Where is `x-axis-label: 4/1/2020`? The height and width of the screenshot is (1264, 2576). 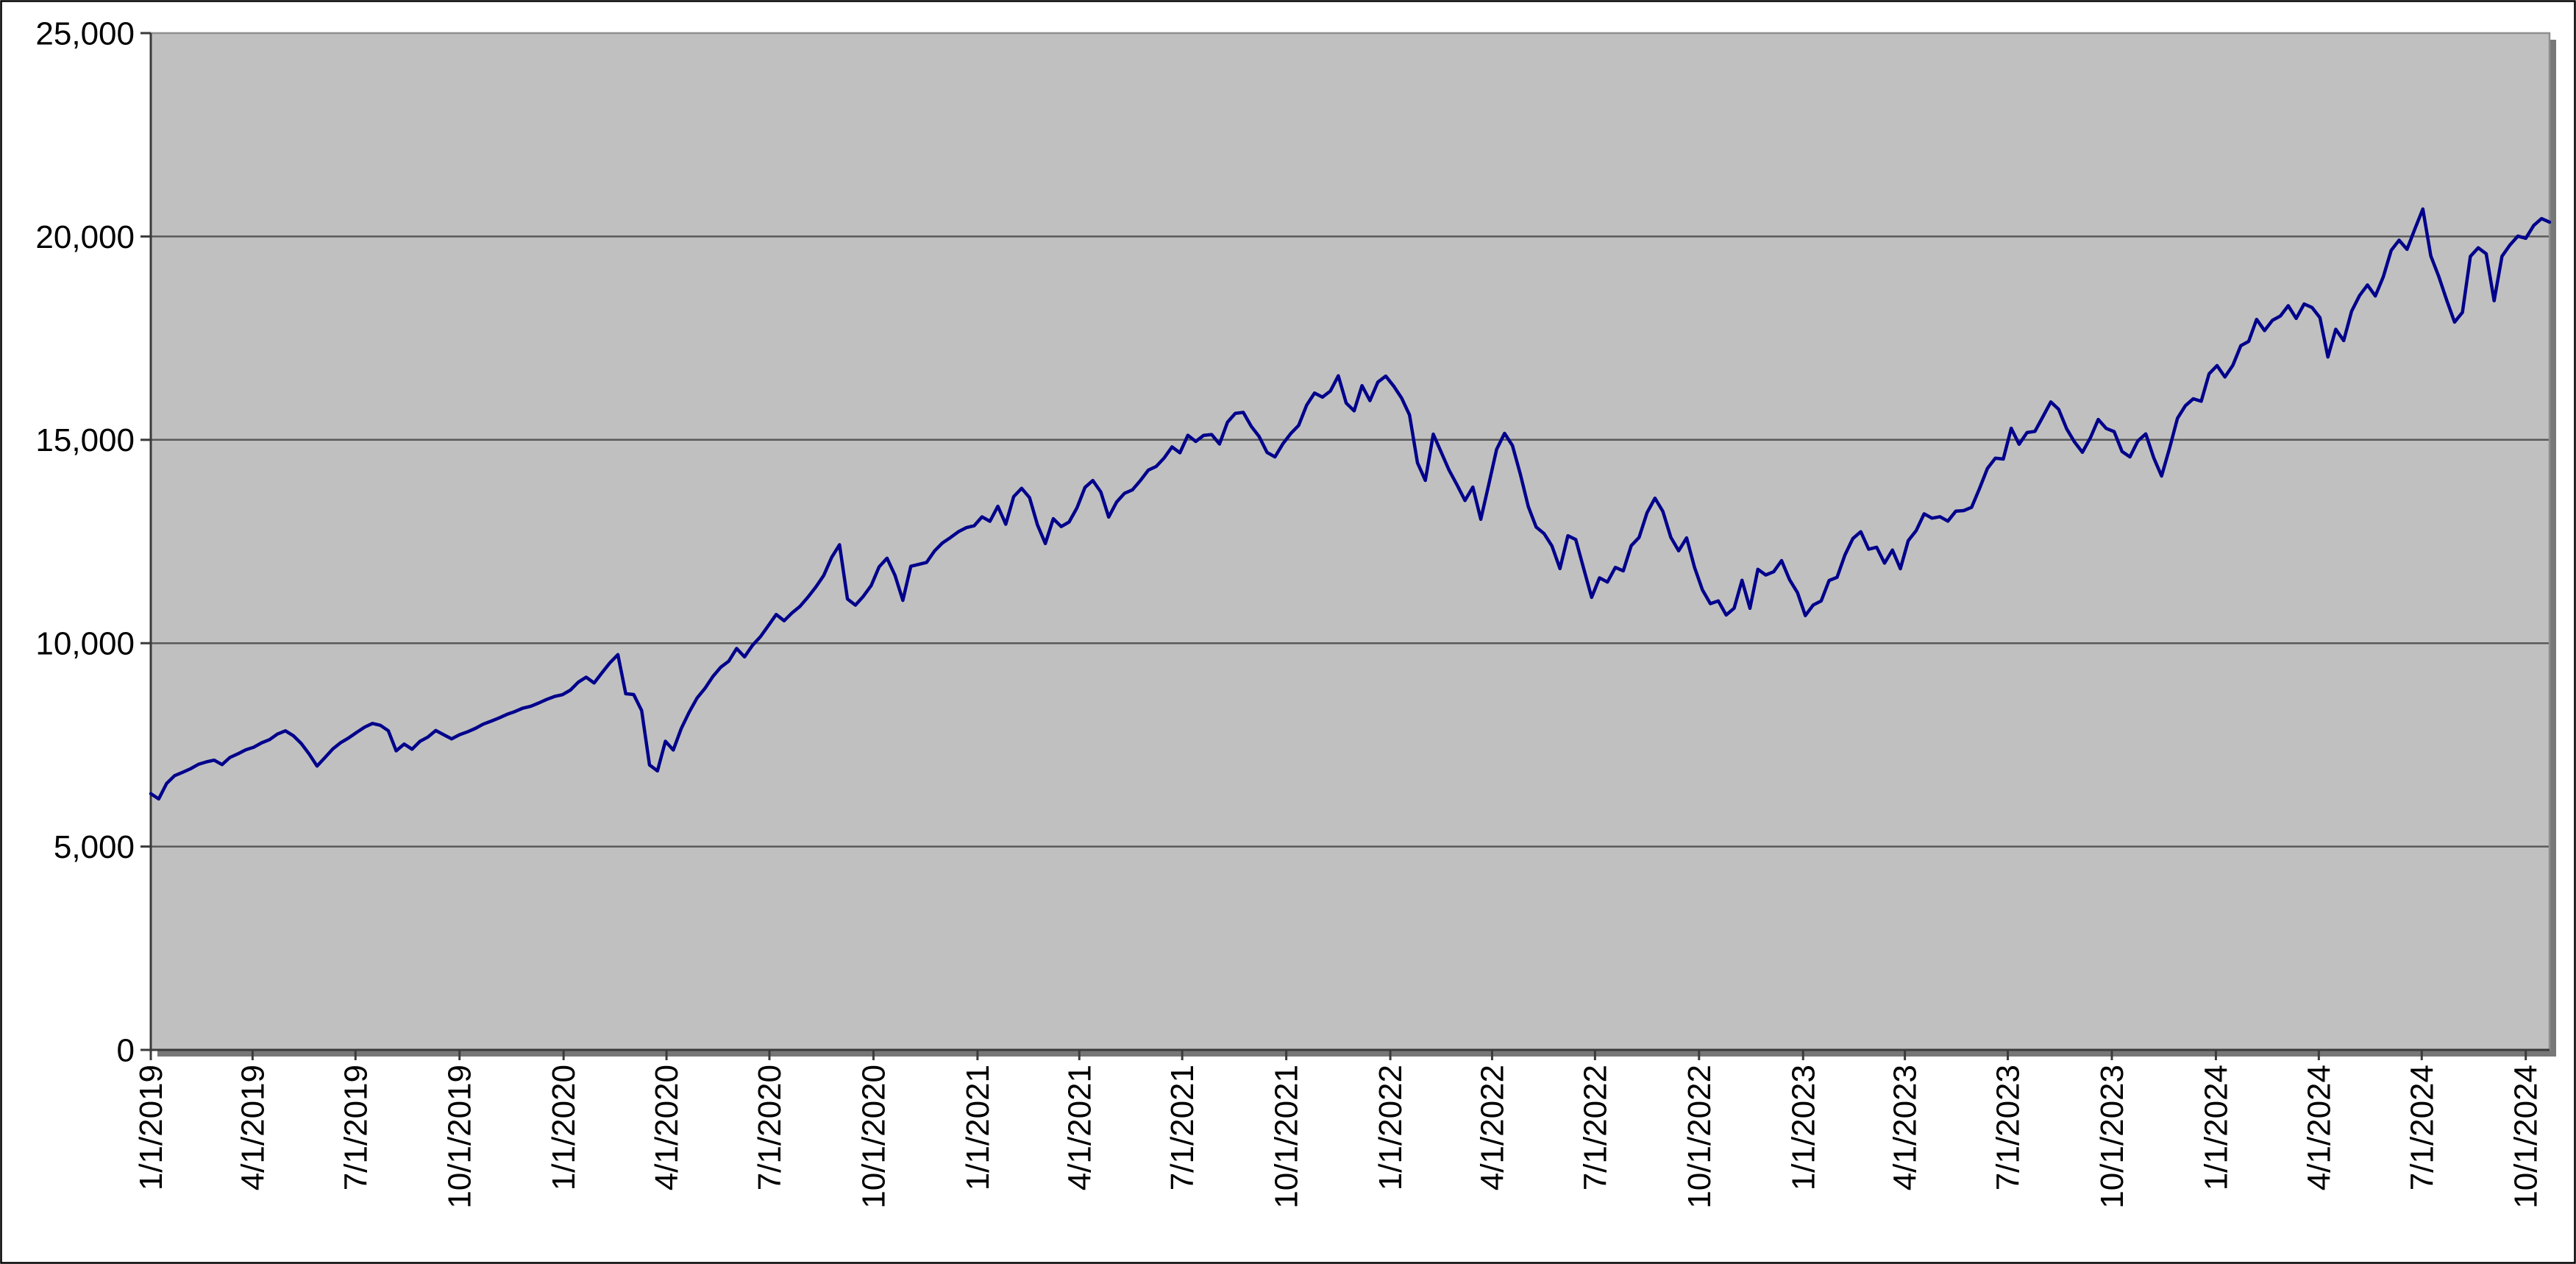 x-axis-label: 4/1/2020 is located at coordinates (667, 1127).